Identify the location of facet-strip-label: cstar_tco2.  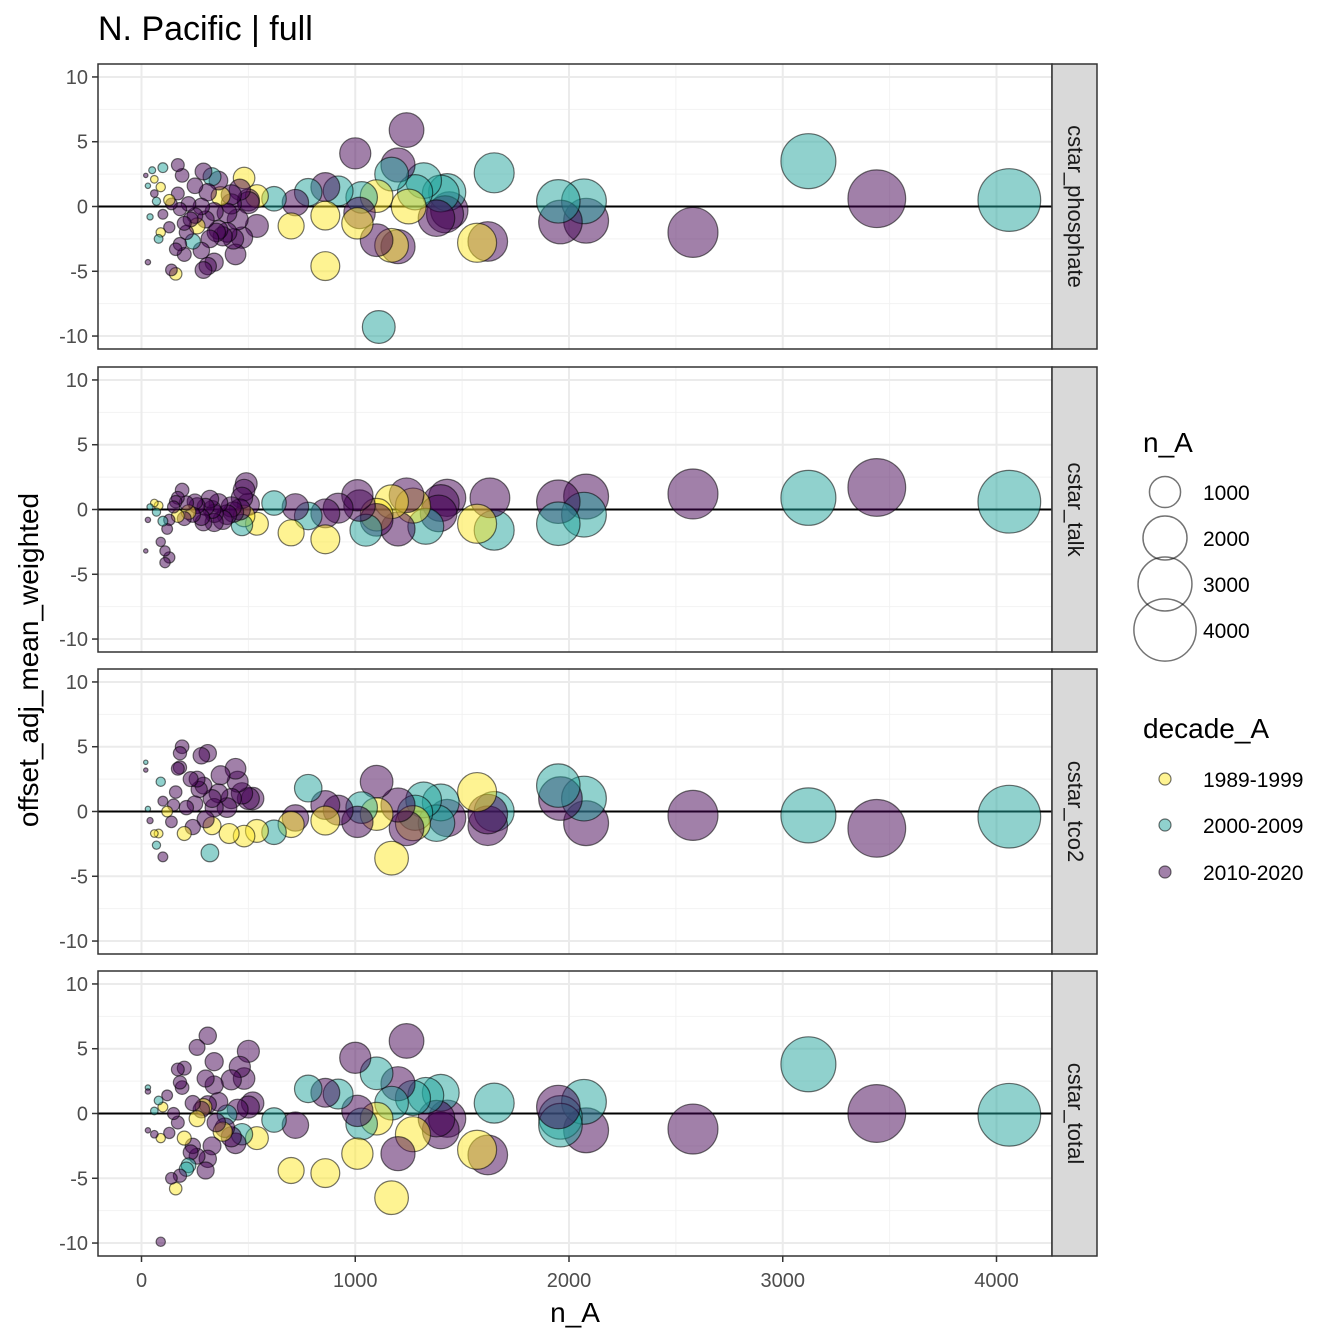
(1075, 812).